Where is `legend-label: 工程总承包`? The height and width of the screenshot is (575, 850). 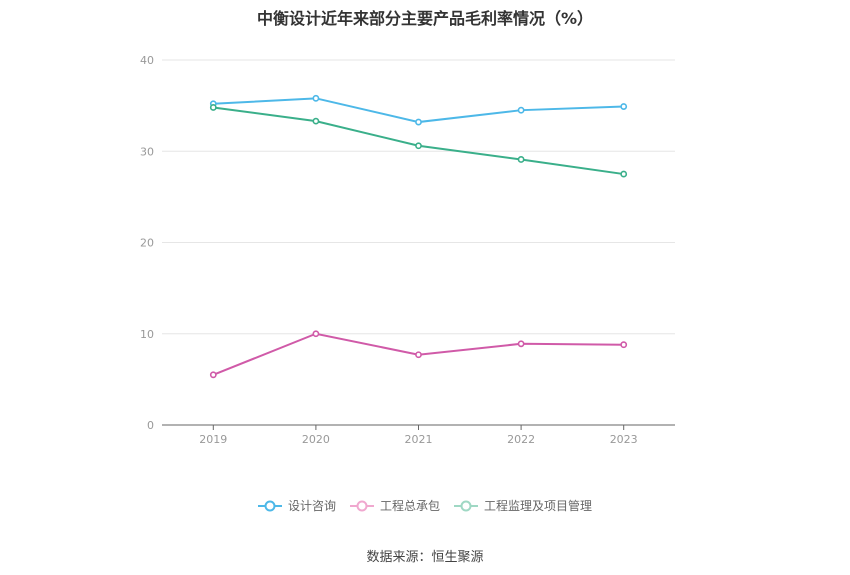 legend-label: 工程总承包 is located at coordinates (409, 506).